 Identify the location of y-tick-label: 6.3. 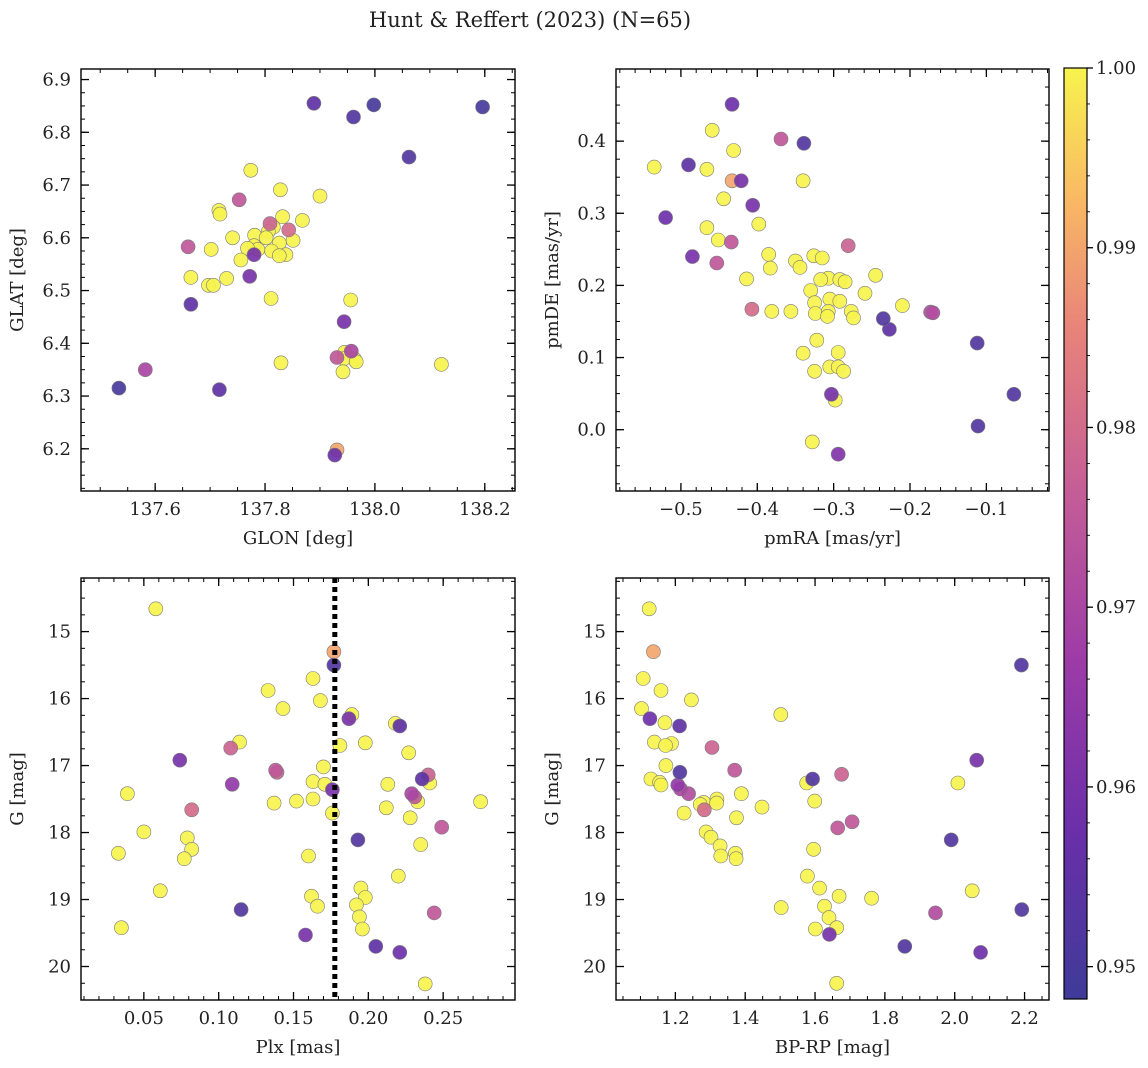
(56, 396).